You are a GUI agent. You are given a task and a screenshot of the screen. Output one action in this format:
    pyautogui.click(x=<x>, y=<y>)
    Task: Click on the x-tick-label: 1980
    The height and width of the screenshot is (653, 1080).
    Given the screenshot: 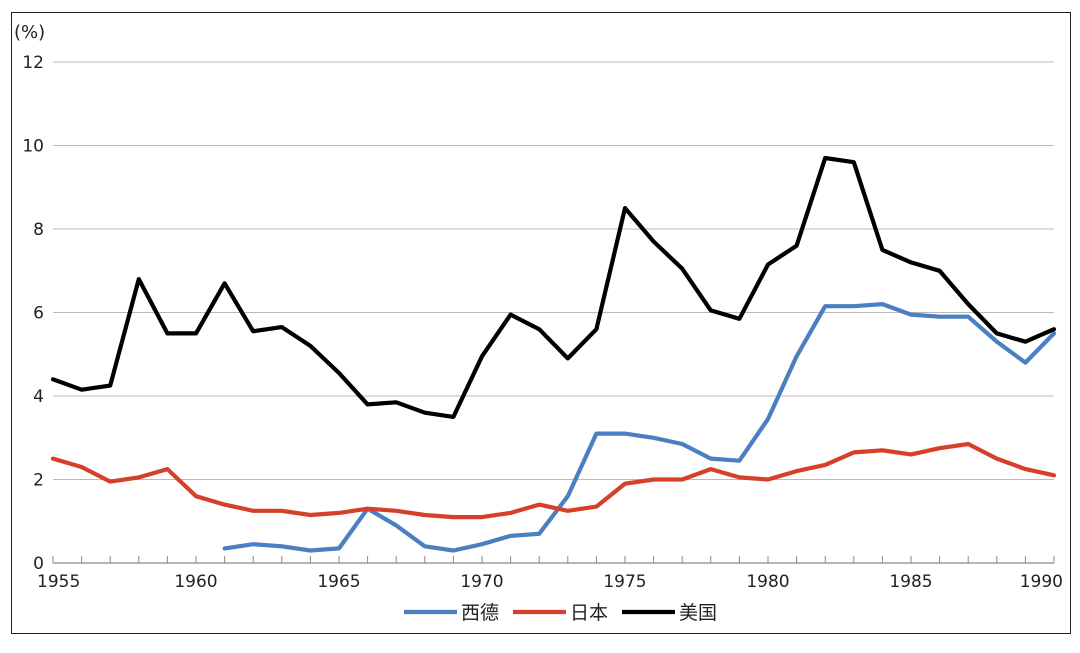 What is the action you would take?
    pyautogui.click(x=767, y=582)
    